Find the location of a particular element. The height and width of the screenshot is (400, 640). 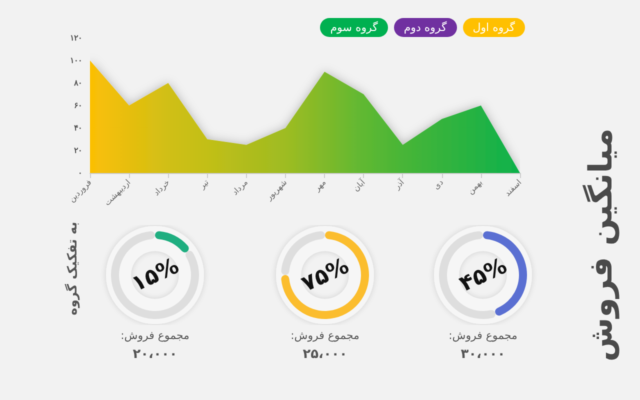

x-tick-label: شهریور is located at coordinates (276, 190).